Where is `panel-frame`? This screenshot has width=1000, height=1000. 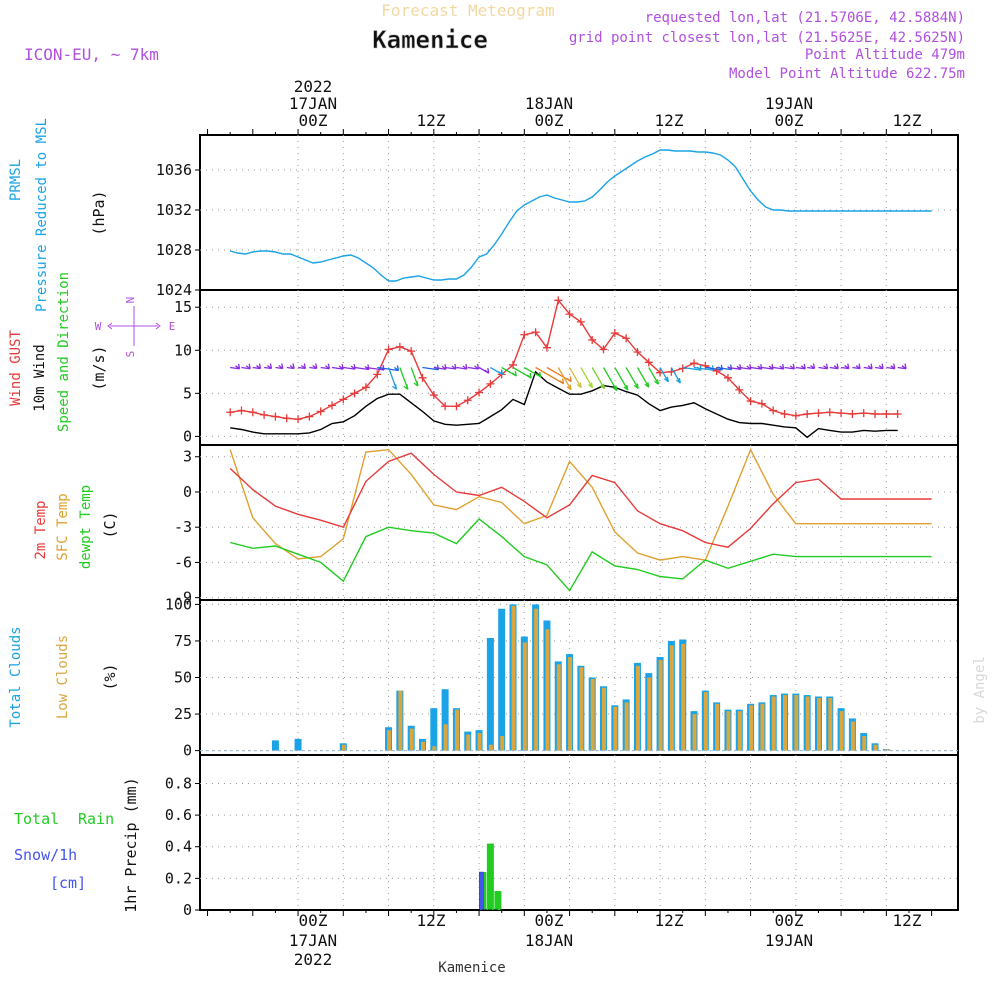 panel-frame is located at coordinates (579, 212).